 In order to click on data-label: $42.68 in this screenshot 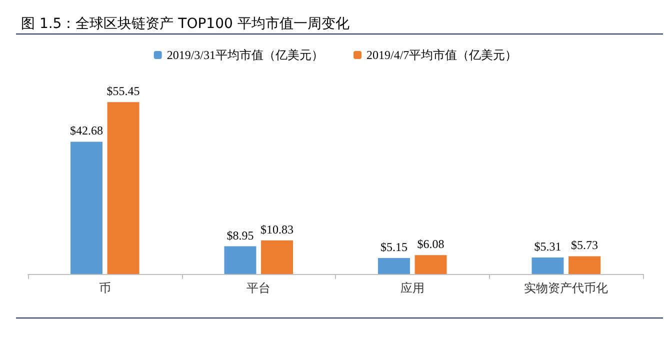, I will do `click(86, 131)`.